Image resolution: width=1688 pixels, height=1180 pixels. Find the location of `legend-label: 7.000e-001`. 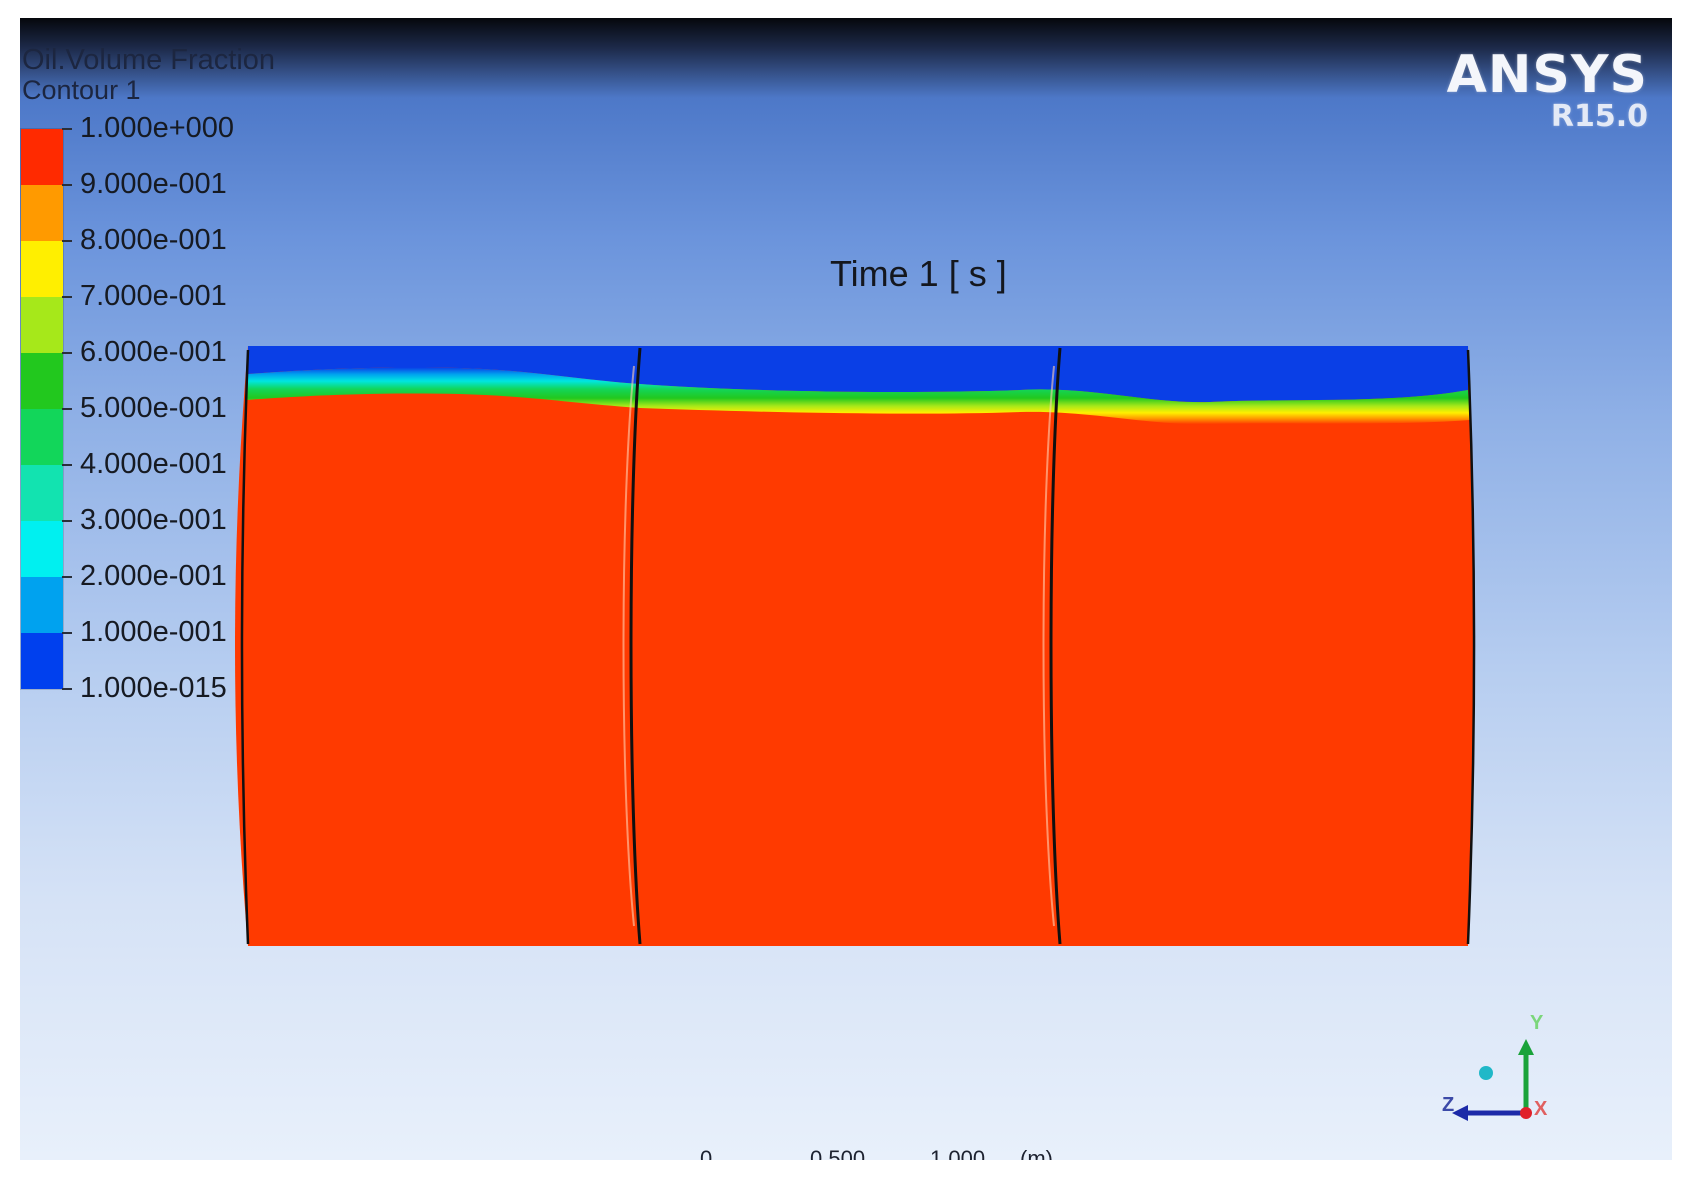

legend-label: 7.000e-001 is located at coordinates (153, 296).